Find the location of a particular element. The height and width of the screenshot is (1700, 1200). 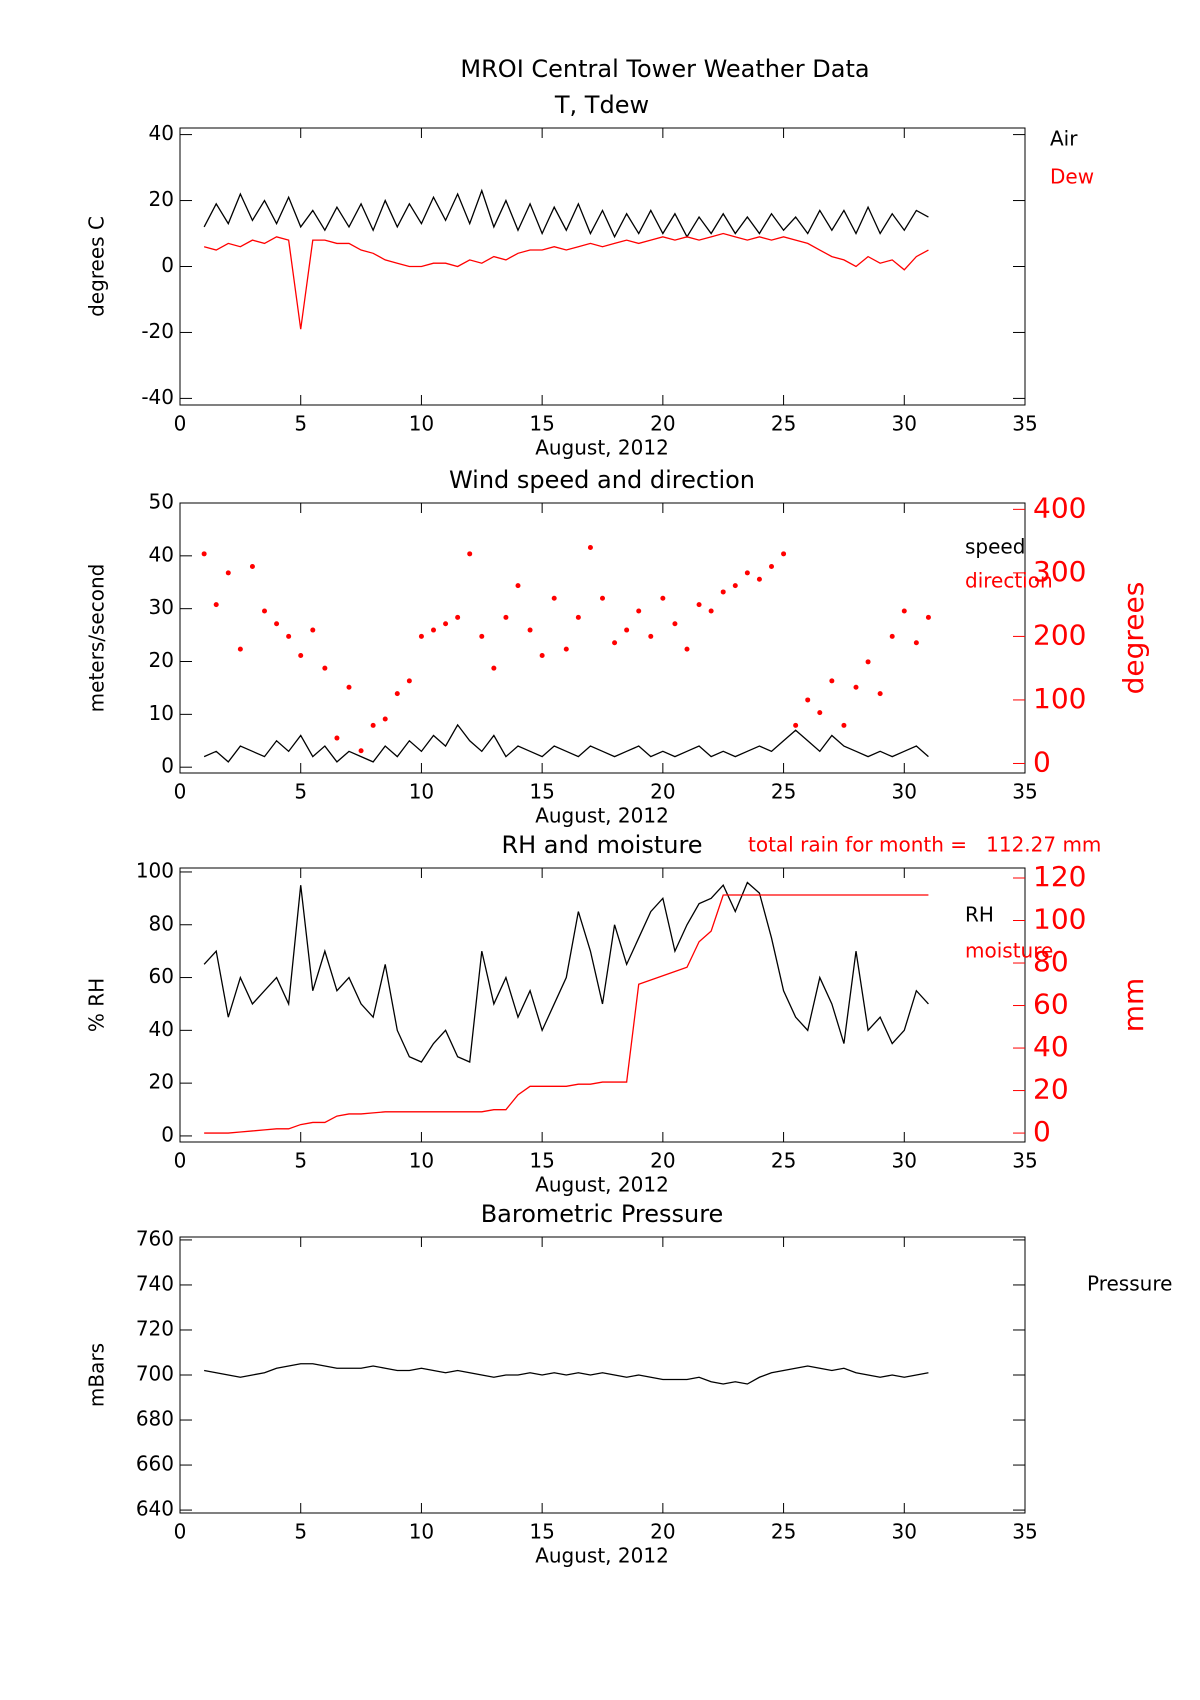

y-tick-label: 680 is located at coordinates (155, 1419).